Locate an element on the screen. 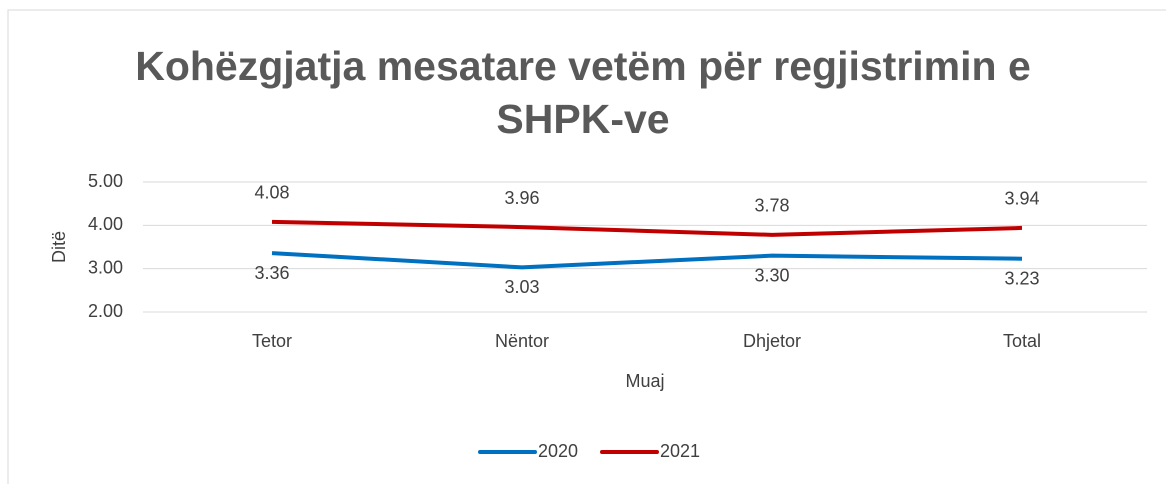 The height and width of the screenshot is (484, 1166). x-tick-label: Nëntor is located at coordinates (522, 341).